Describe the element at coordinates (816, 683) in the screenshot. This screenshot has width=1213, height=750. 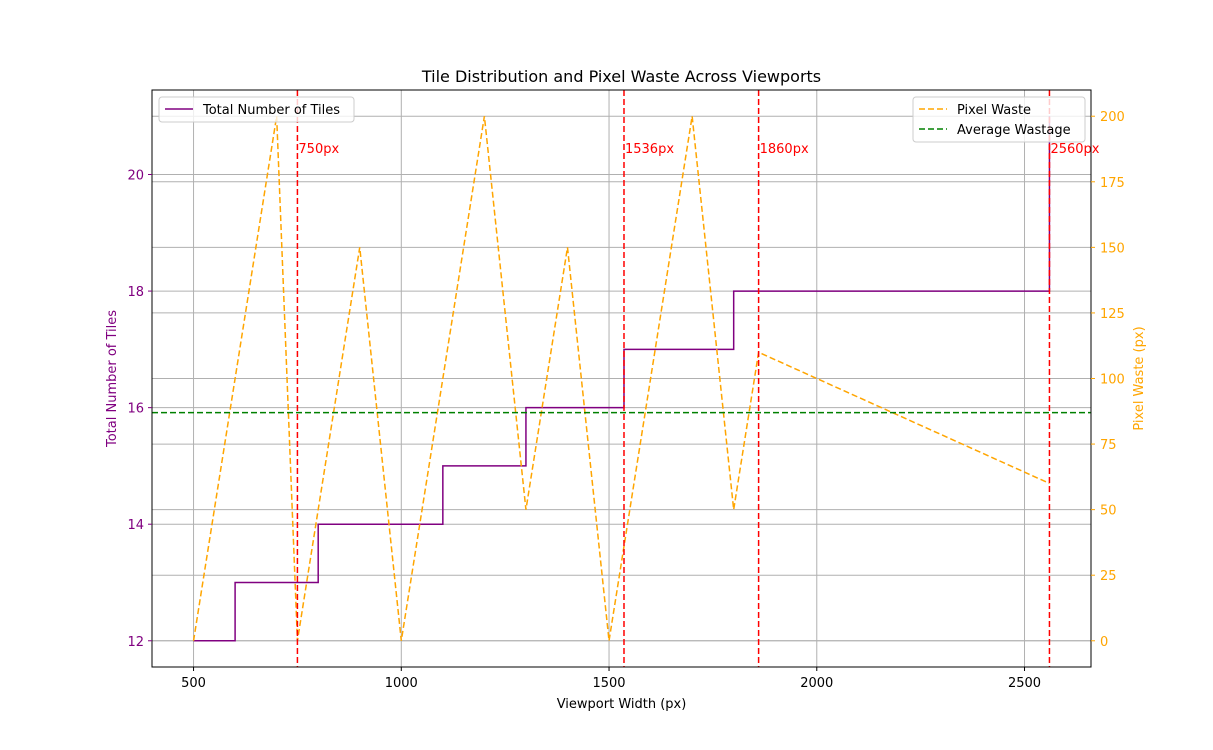
I see `x-tick-label: 2000` at that location.